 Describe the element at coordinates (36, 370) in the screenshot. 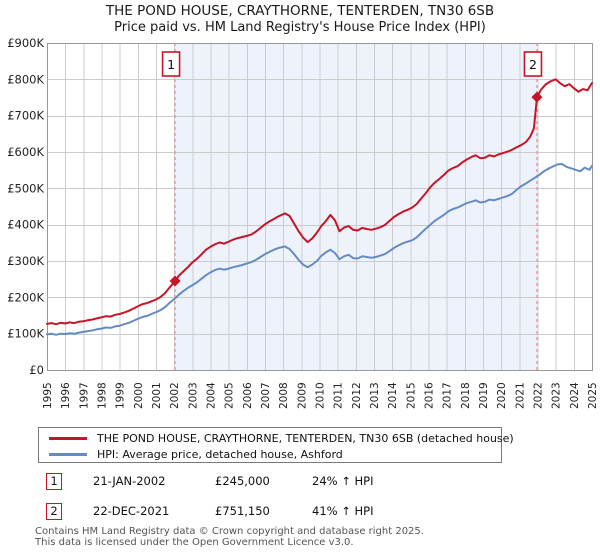

I see `y-axis-tick-label: £0` at that location.